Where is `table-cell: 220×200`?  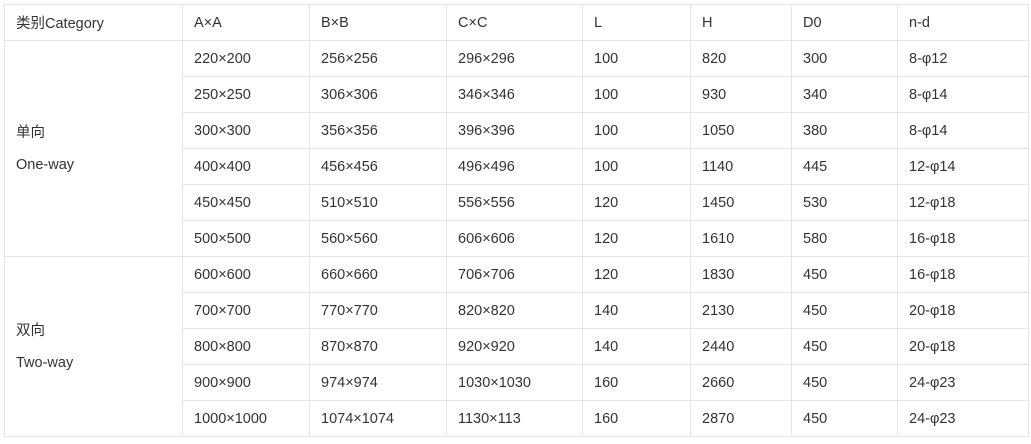 table-cell: 220×200 is located at coordinates (246, 58).